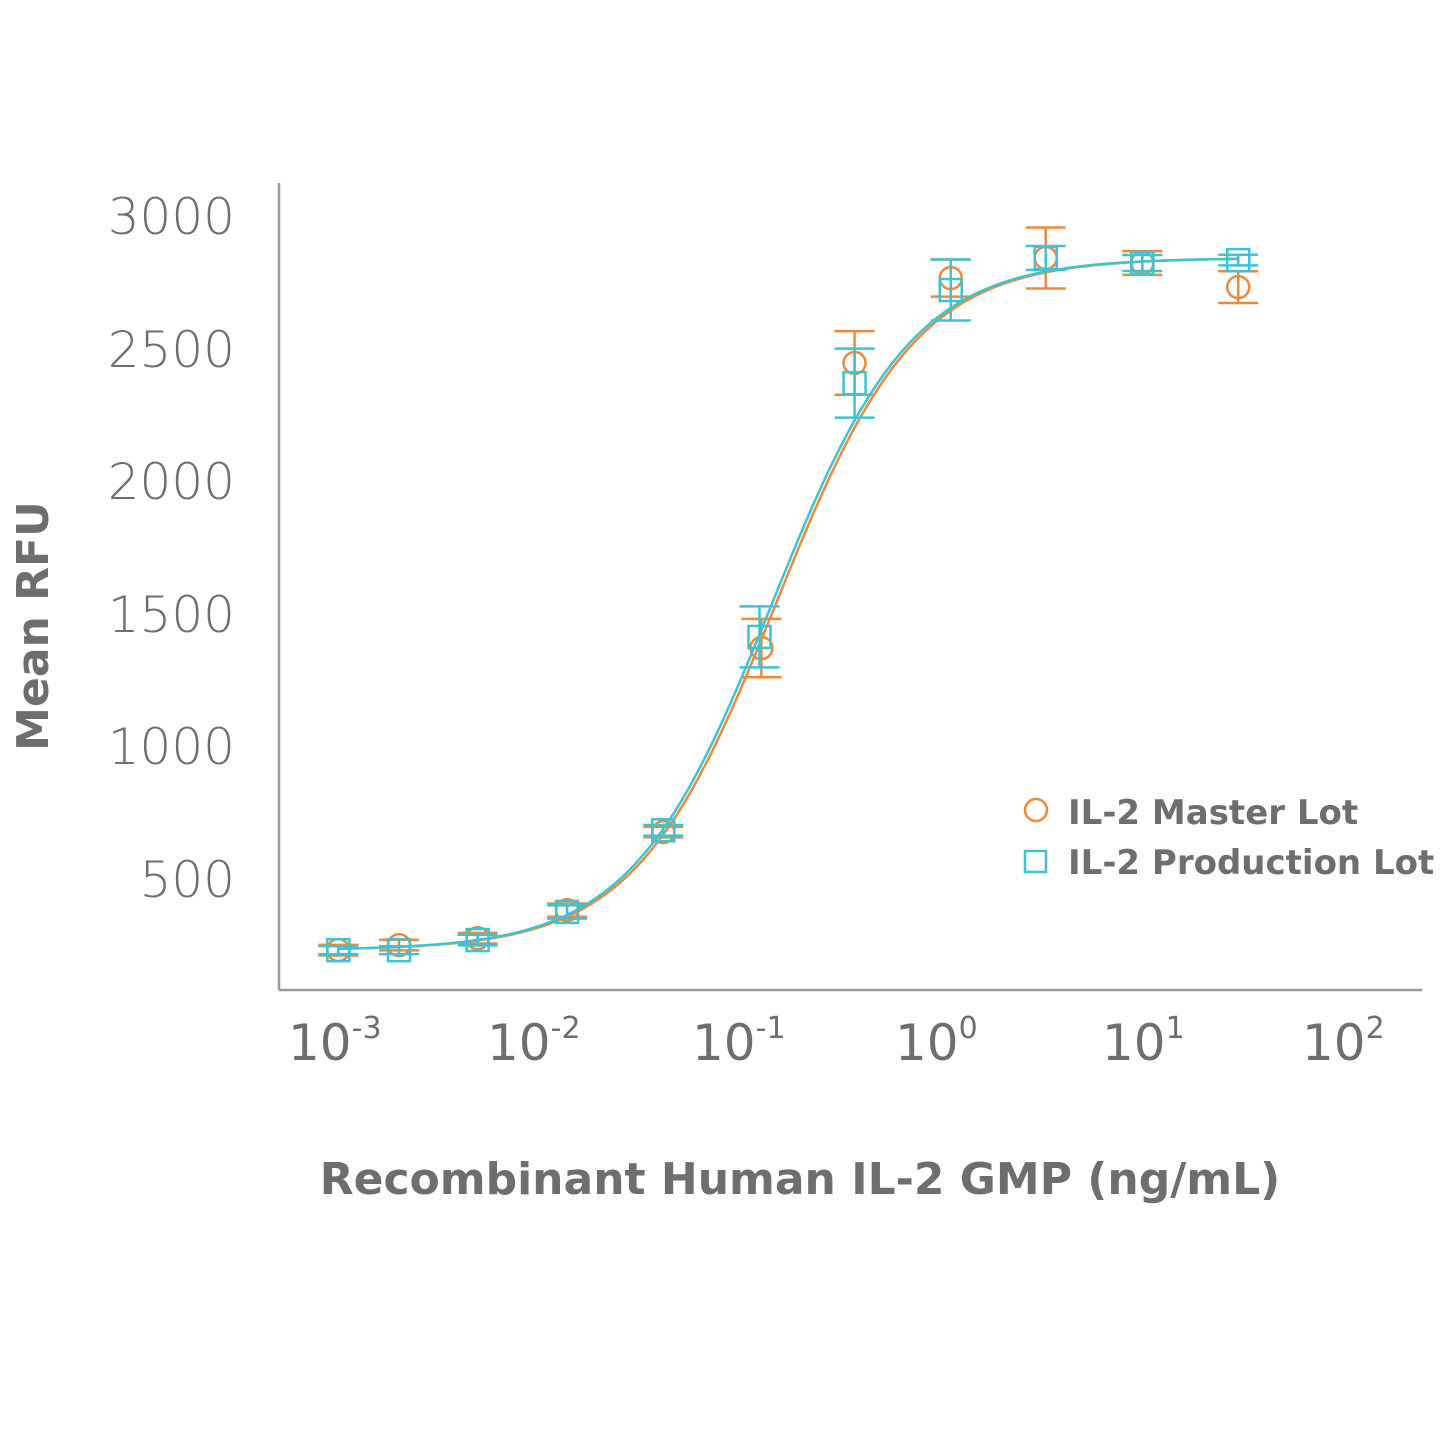 This screenshot has width=1440, height=1440. What do you see at coordinates (739, 1041) in the screenshot?
I see `x-tick-label: 10⁻¹` at bounding box center [739, 1041].